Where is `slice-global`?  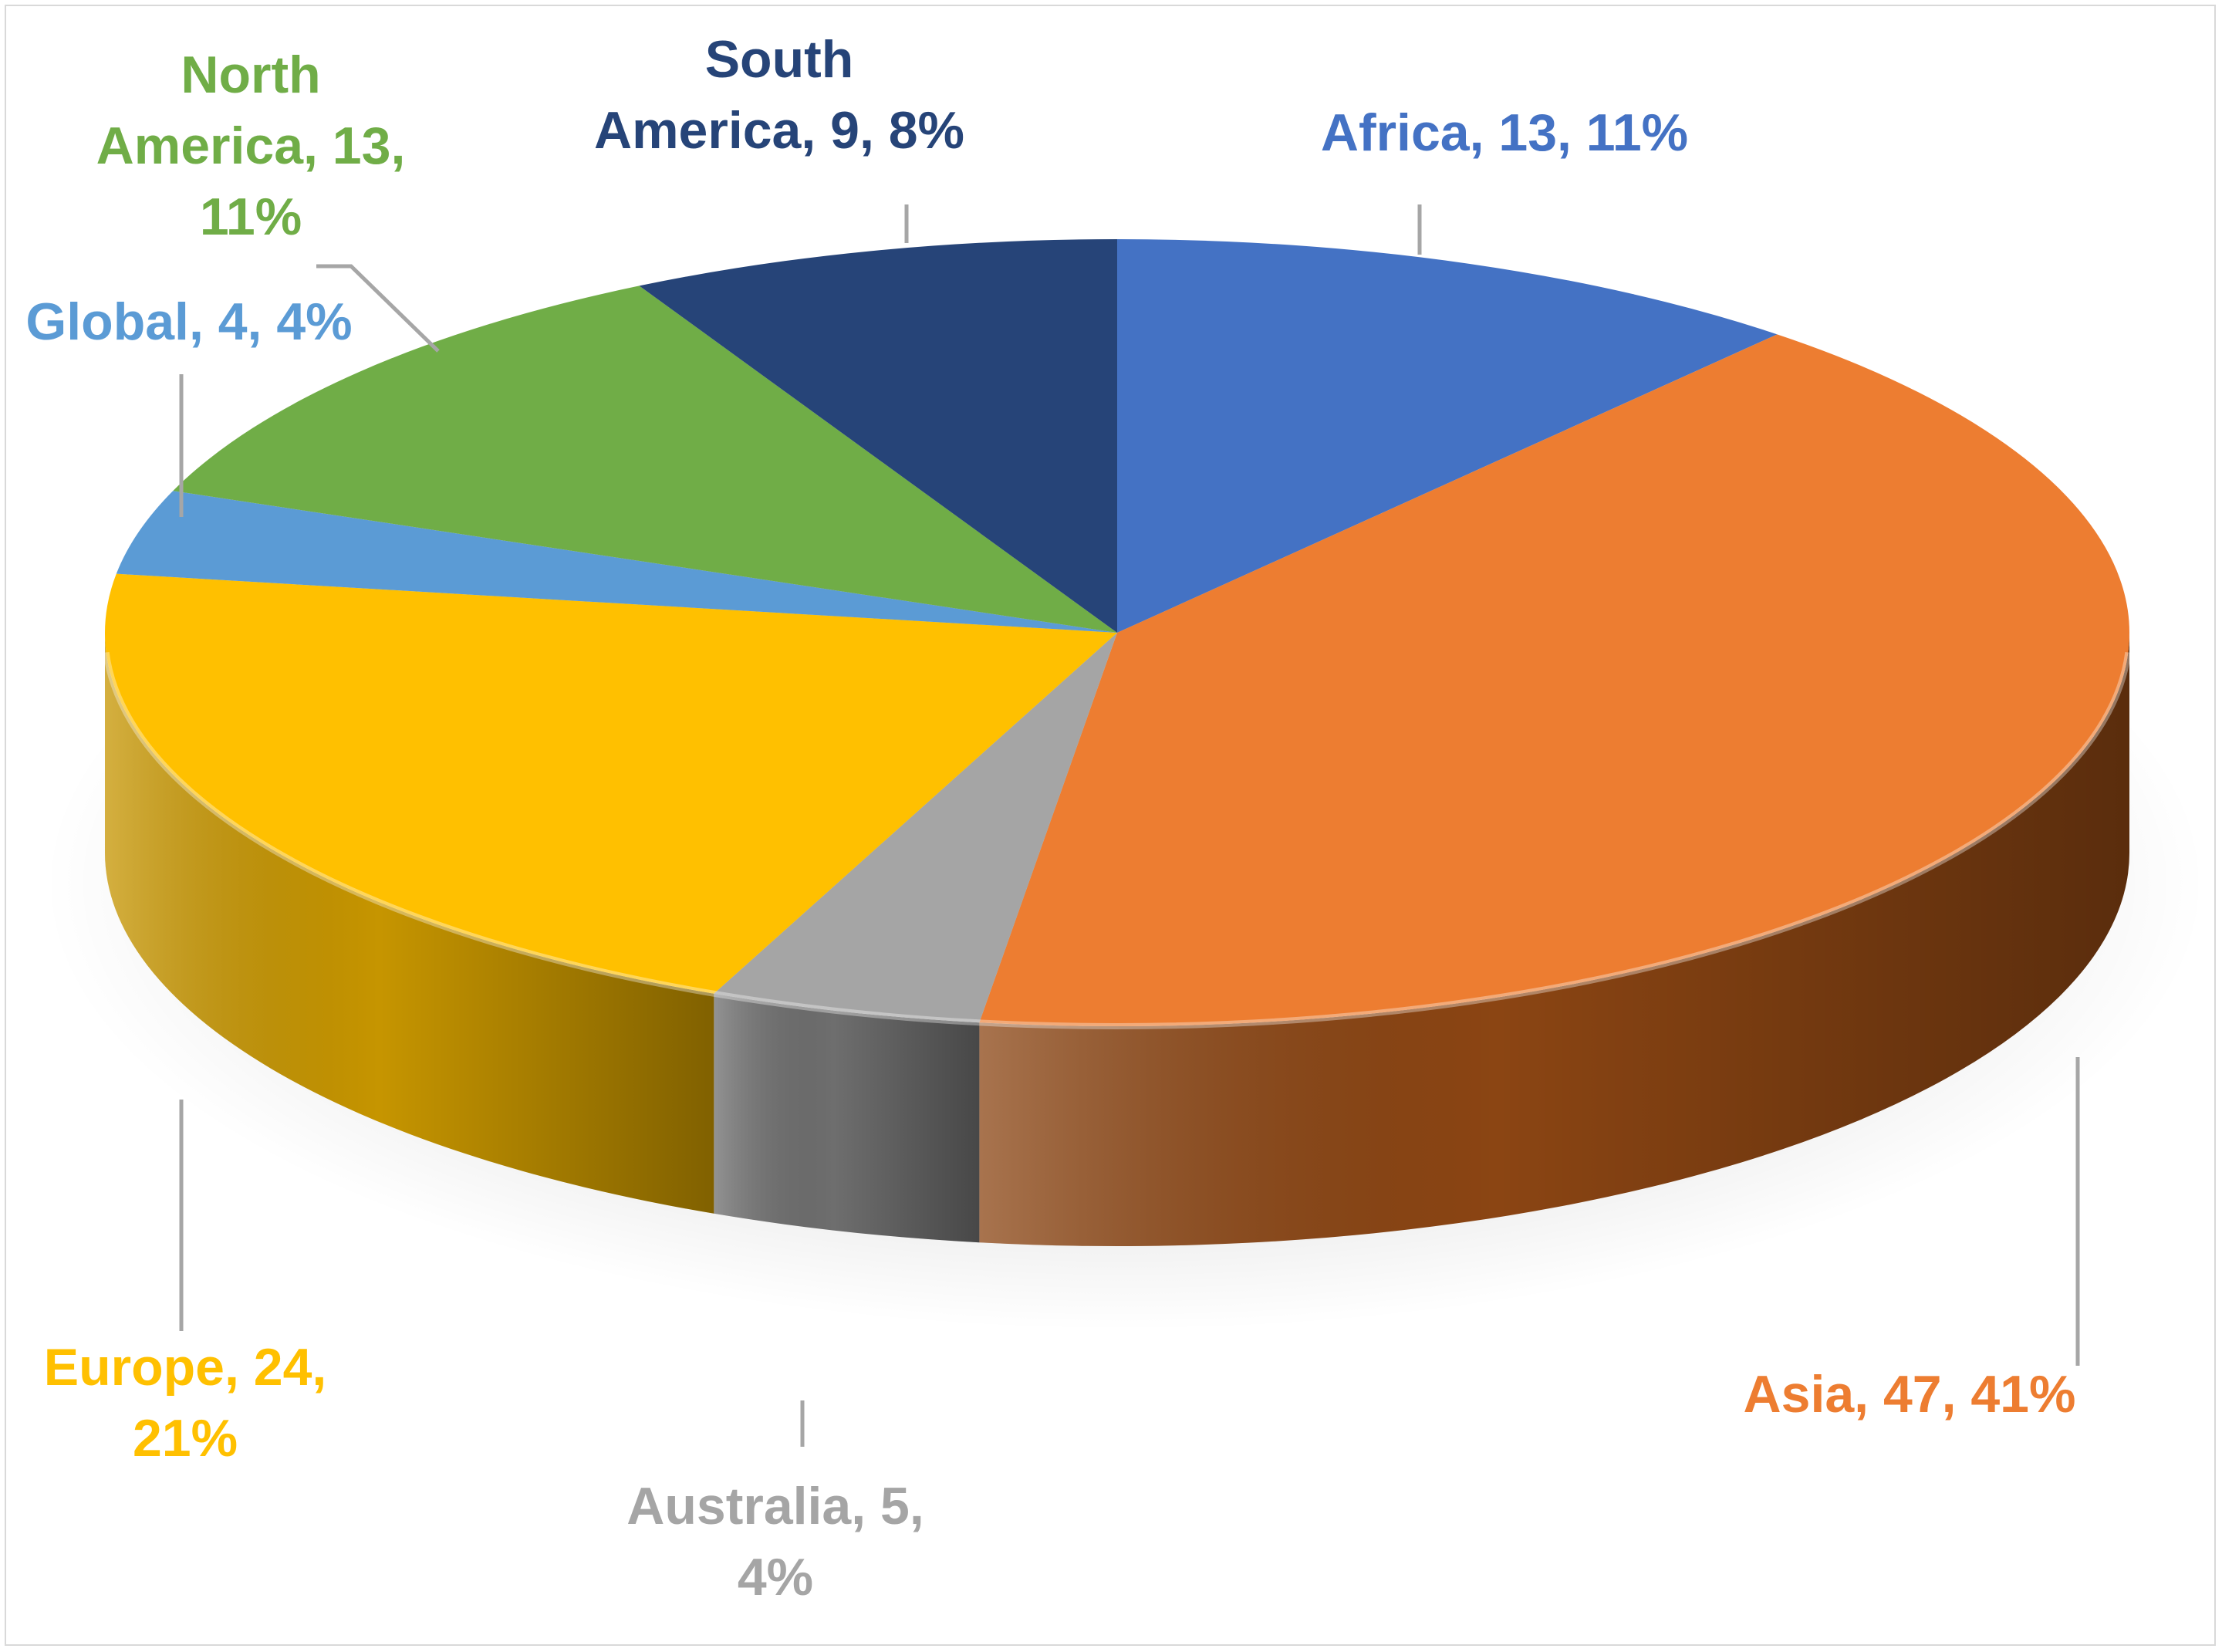 slice-global is located at coordinates (617, 562).